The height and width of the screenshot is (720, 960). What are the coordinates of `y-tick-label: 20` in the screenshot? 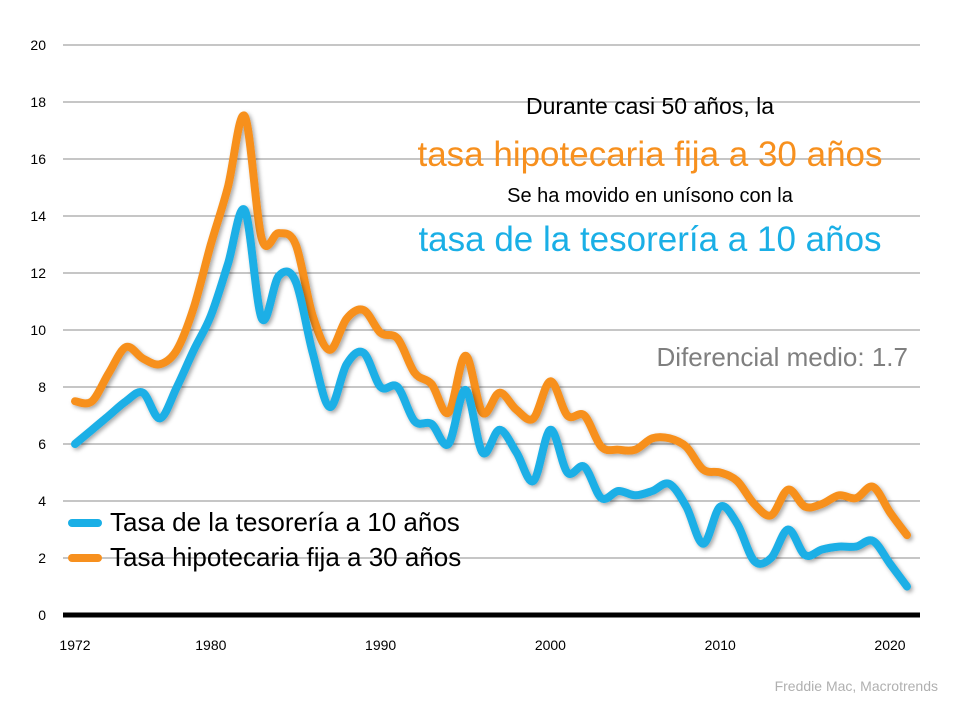 It's located at (38, 45).